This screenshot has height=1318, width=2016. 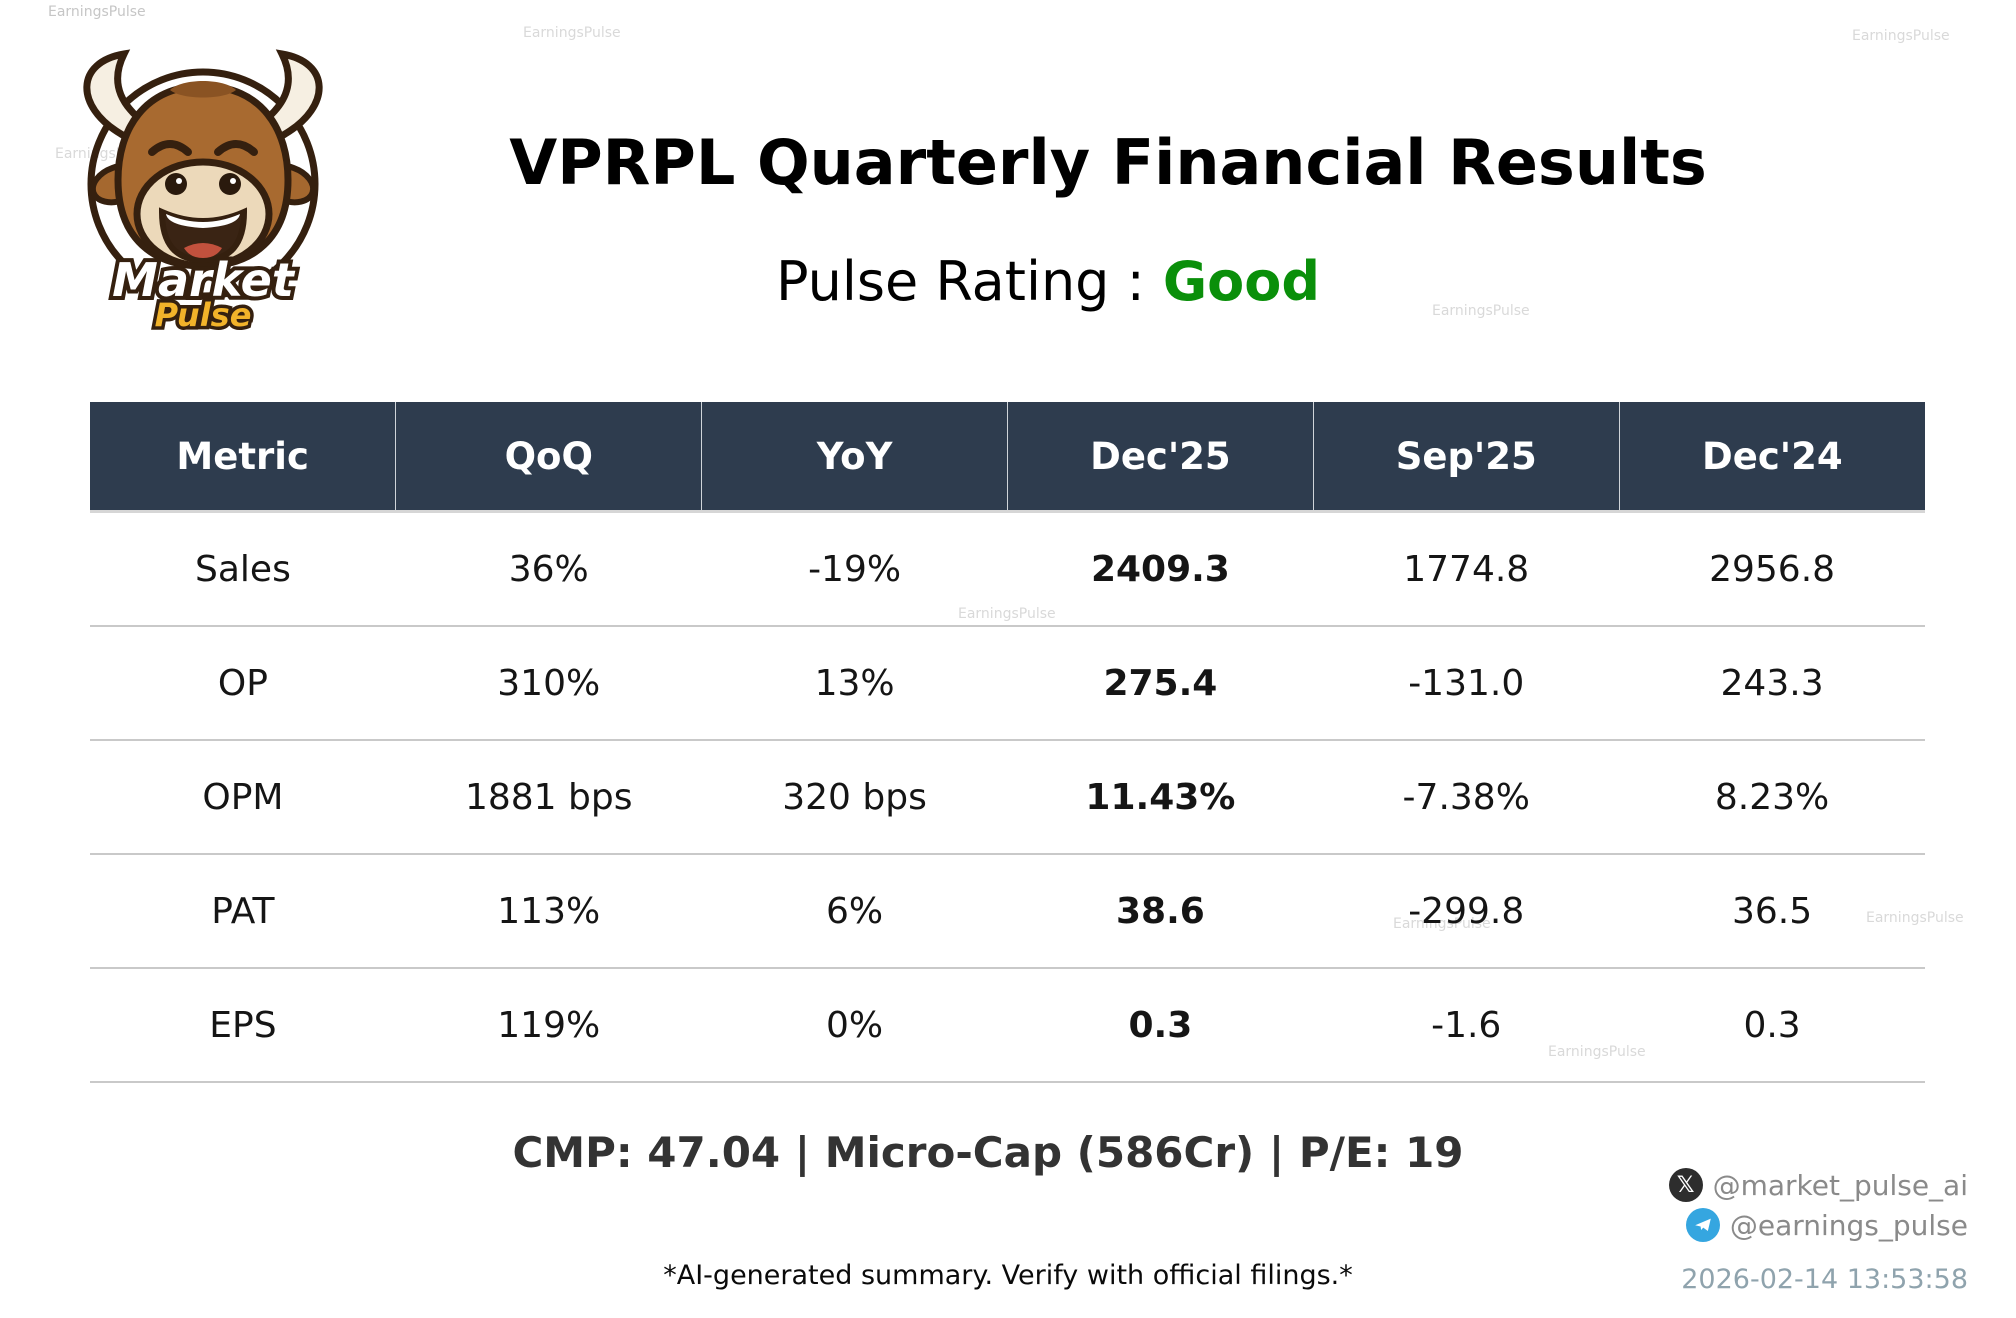 What do you see at coordinates (1772, 797) in the screenshot?
I see `metric-value: 8.23%` at bounding box center [1772, 797].